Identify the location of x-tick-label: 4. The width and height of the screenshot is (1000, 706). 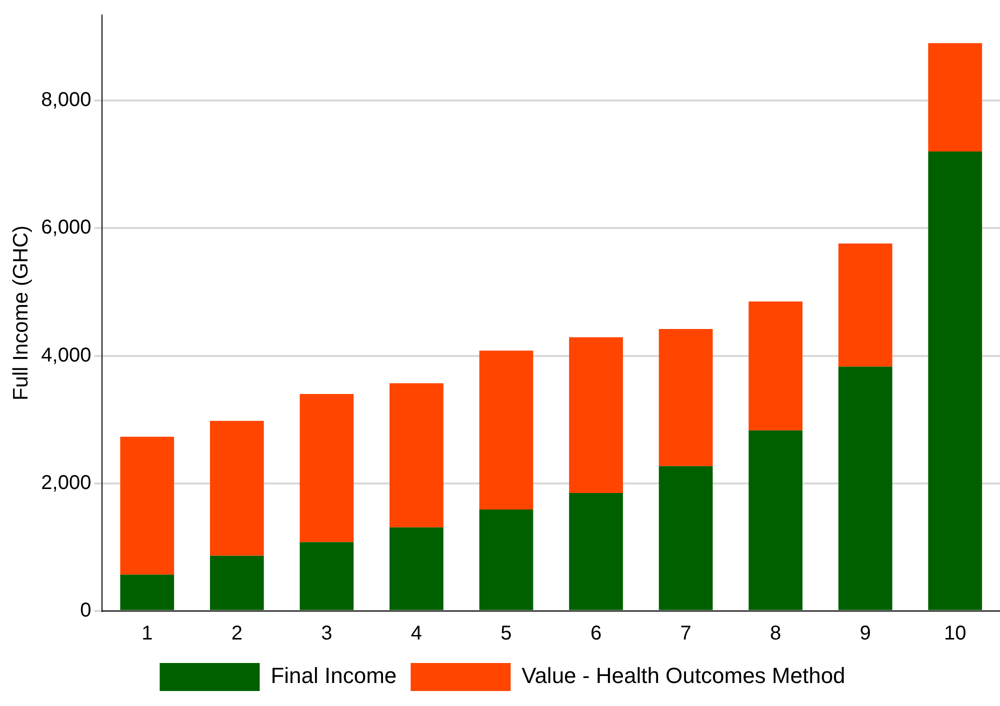
(416, 633).